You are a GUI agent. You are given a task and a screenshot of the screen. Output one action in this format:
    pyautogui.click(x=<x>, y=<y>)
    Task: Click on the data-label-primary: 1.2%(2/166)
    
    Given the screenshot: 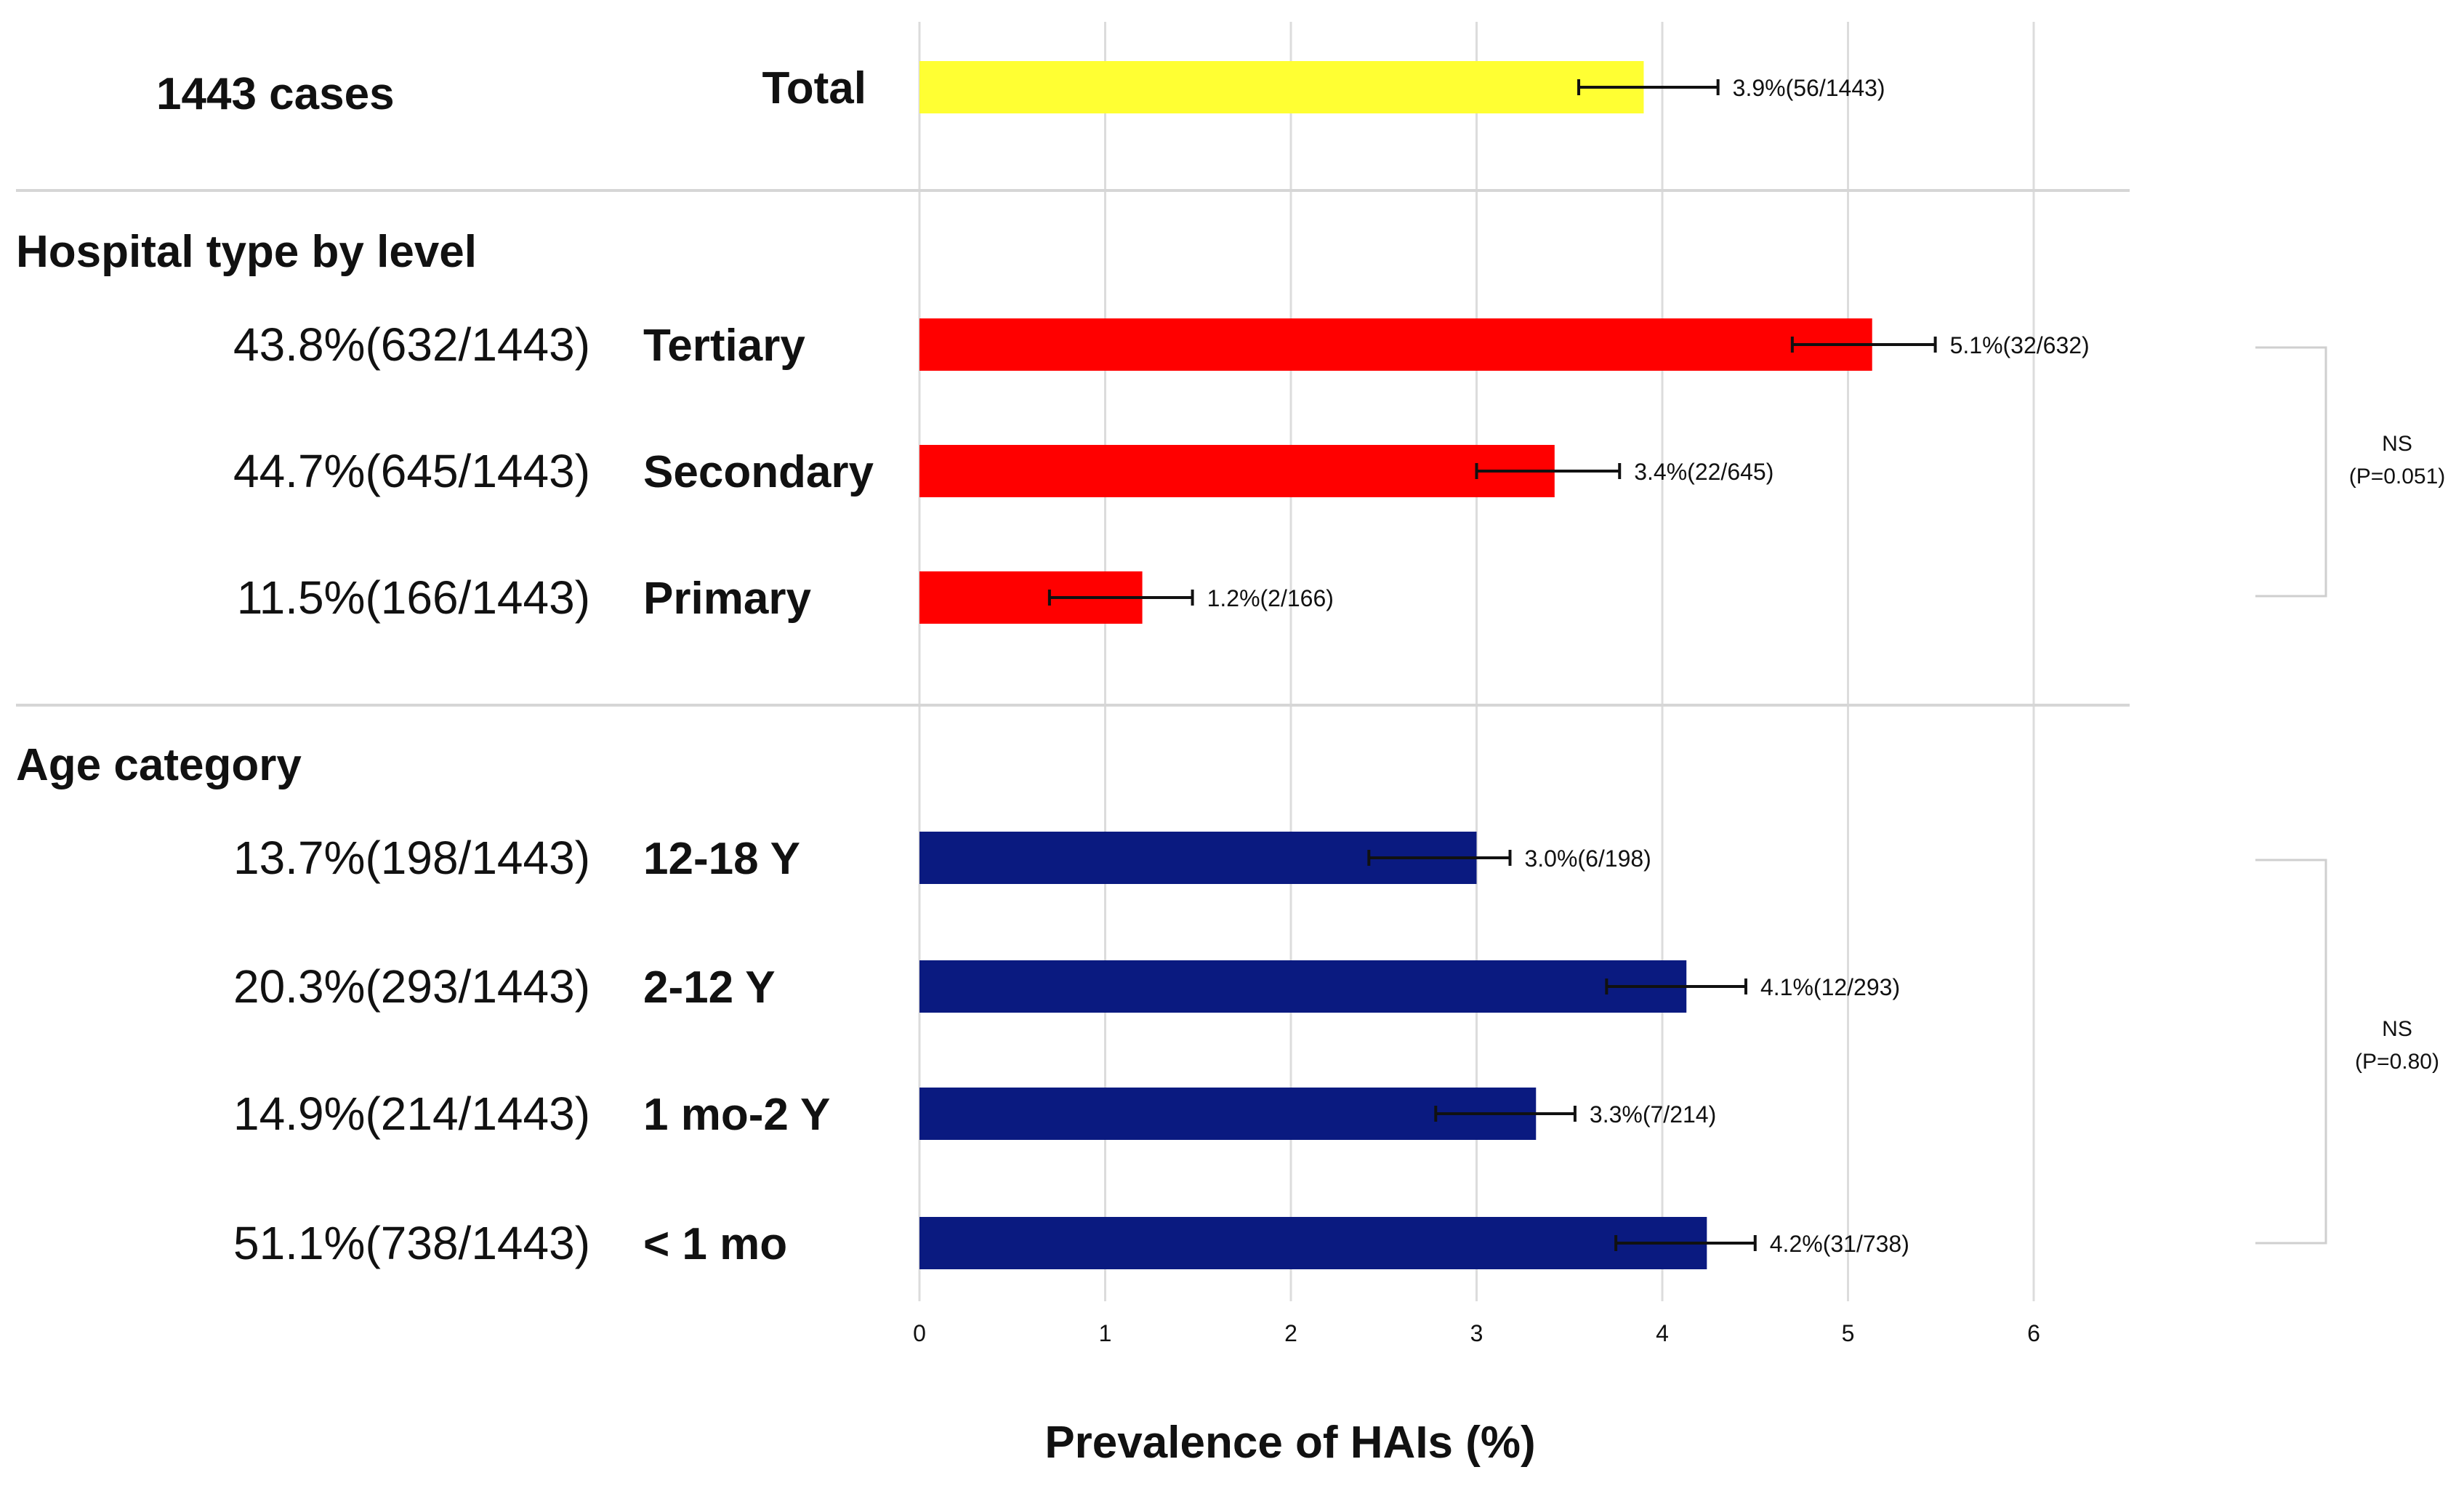 What is the action you would take?
    pyautogui.click(x=1270, y=598)
    